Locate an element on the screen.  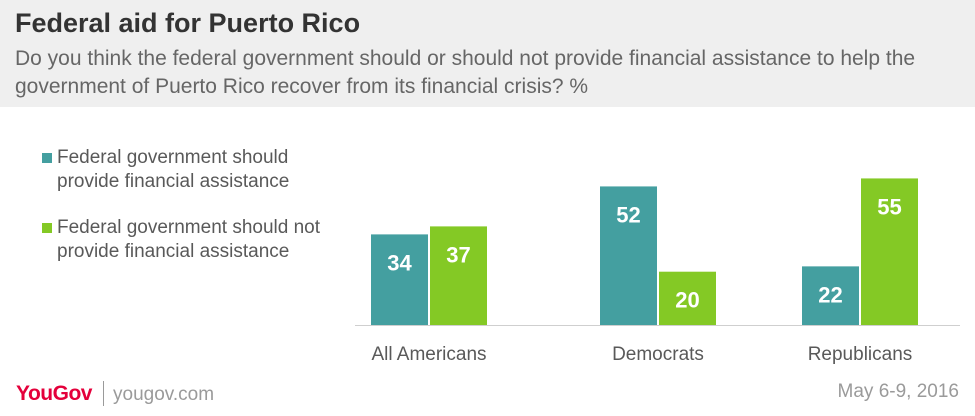
bar-value-label: 37 is located at coordinates (458, 254).